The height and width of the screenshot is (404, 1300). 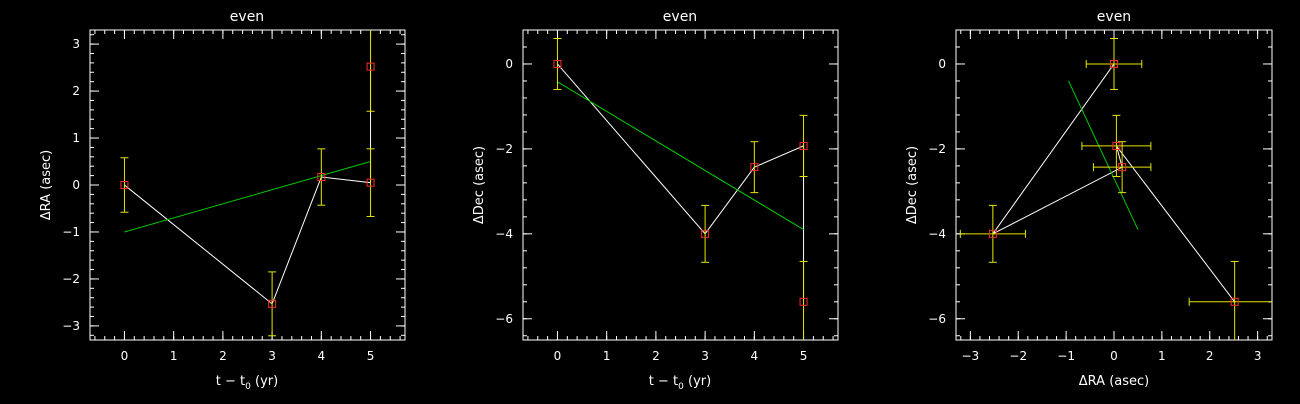 What do you see at coordinates (76, 44) in the screenshot?
I see `y-tick-label: 3` at bounding box center [76, 44].